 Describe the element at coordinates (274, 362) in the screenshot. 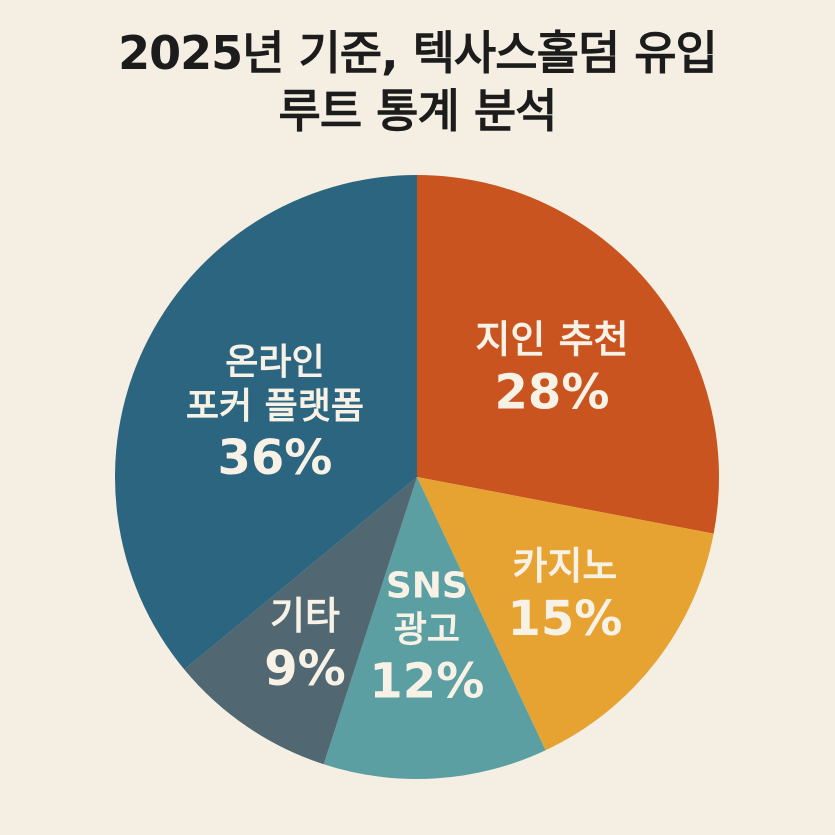

I see `slice-label: 온라인` at that location.